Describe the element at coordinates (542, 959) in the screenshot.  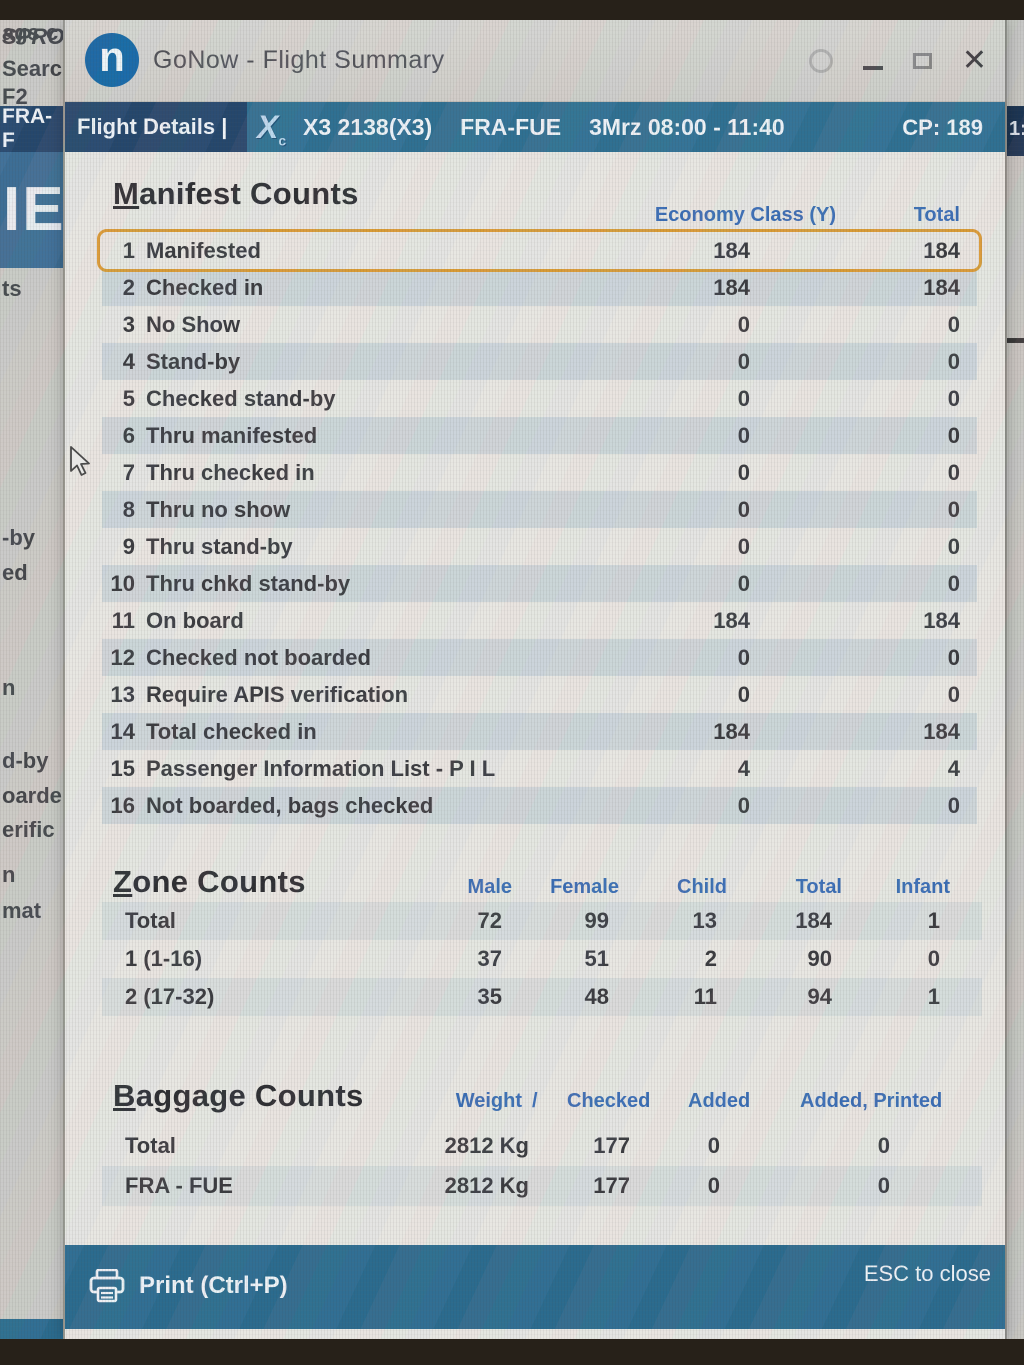
I see `zone-row: 1 (1-16) 37 51 2 90 0` at that location.